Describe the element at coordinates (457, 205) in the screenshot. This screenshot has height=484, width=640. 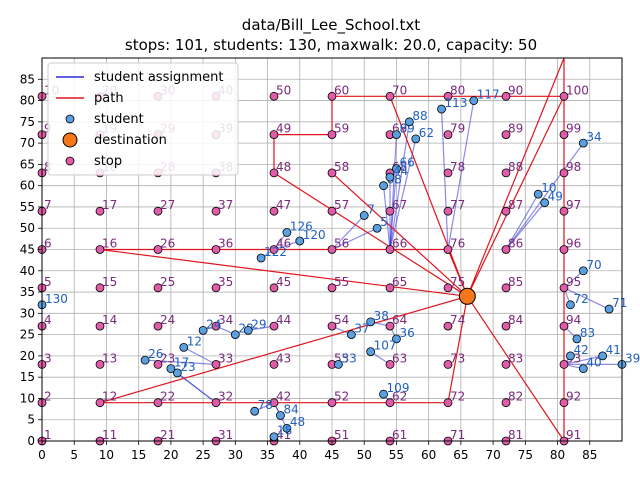
I see `stop-label: 77` at that location.